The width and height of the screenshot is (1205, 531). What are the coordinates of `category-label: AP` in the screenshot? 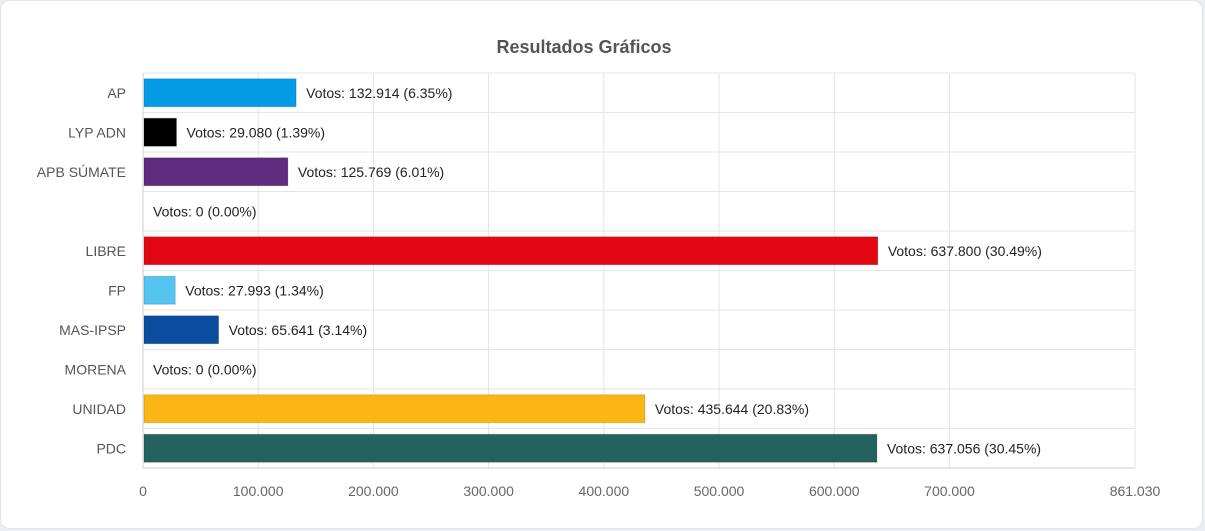 It's located at (116, 93).